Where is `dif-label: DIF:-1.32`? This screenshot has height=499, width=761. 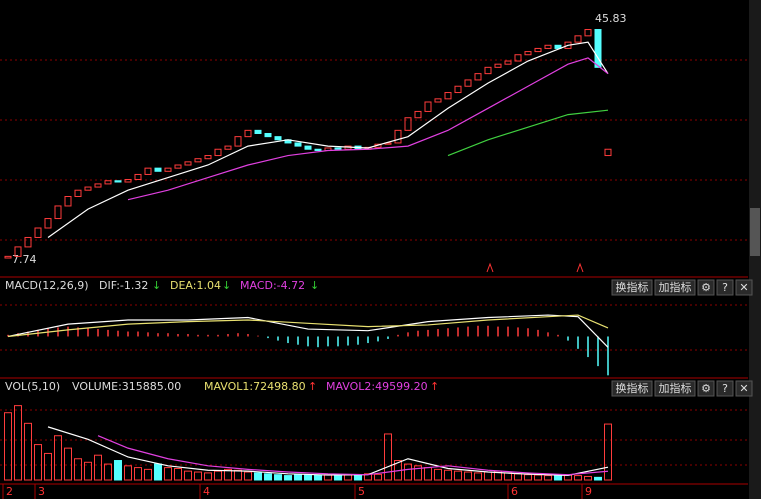
dif-label: DIF:-1.32 is located at coordinates (123, 285).